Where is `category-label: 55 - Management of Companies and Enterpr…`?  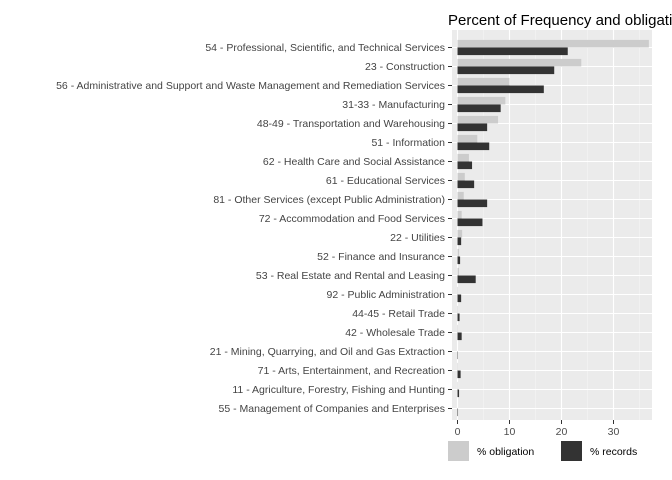
category-label: 55 - Management of Companies and Enterpr… is located at coordinates (332, 409).